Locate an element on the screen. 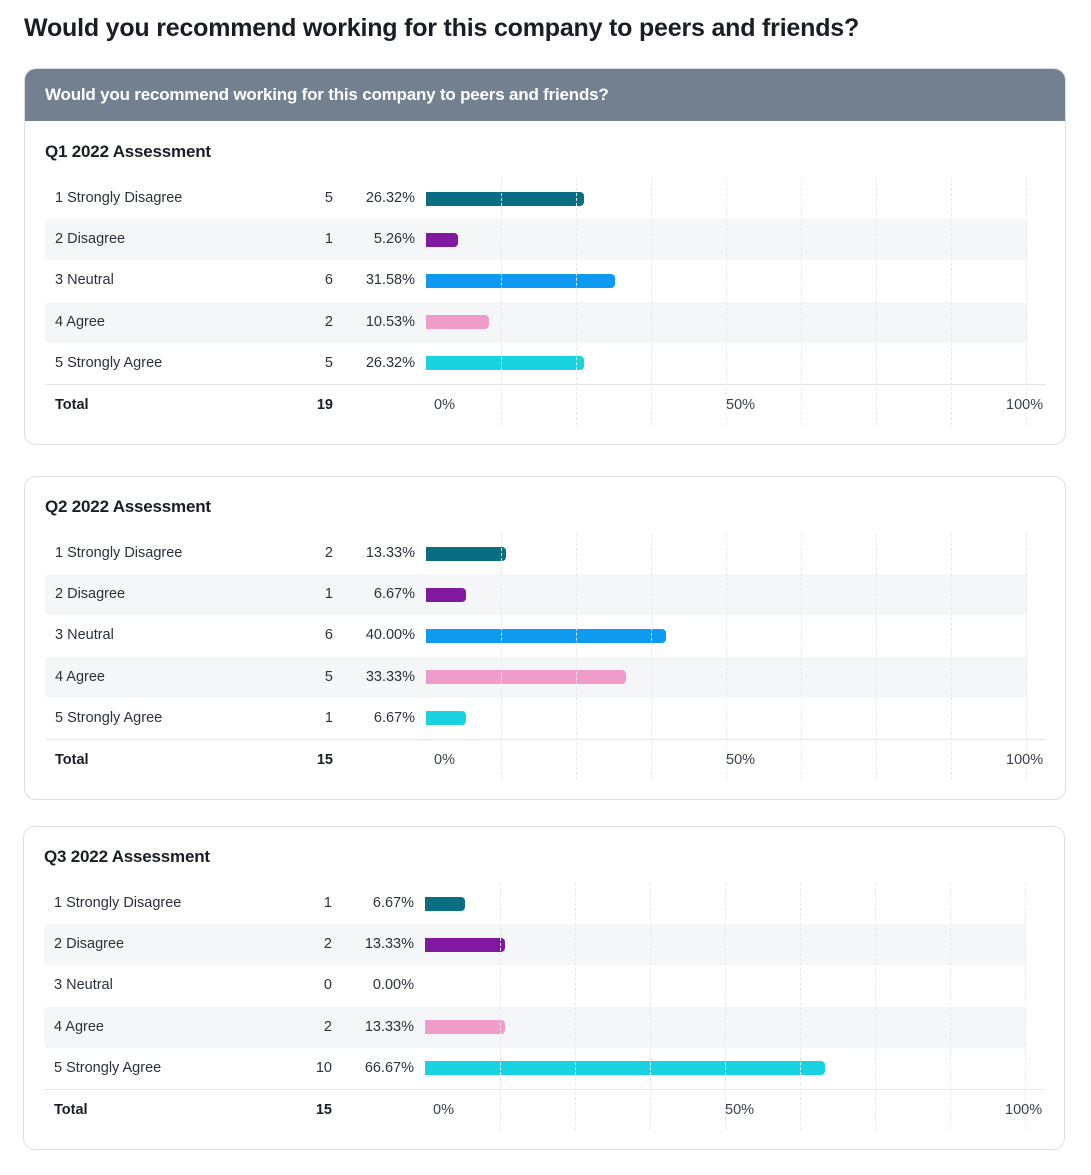 The height and width of the screenshot is (1175, 1091). chart-row: 2 Disagree 1 6.67% is located at coordinates (545, 595).